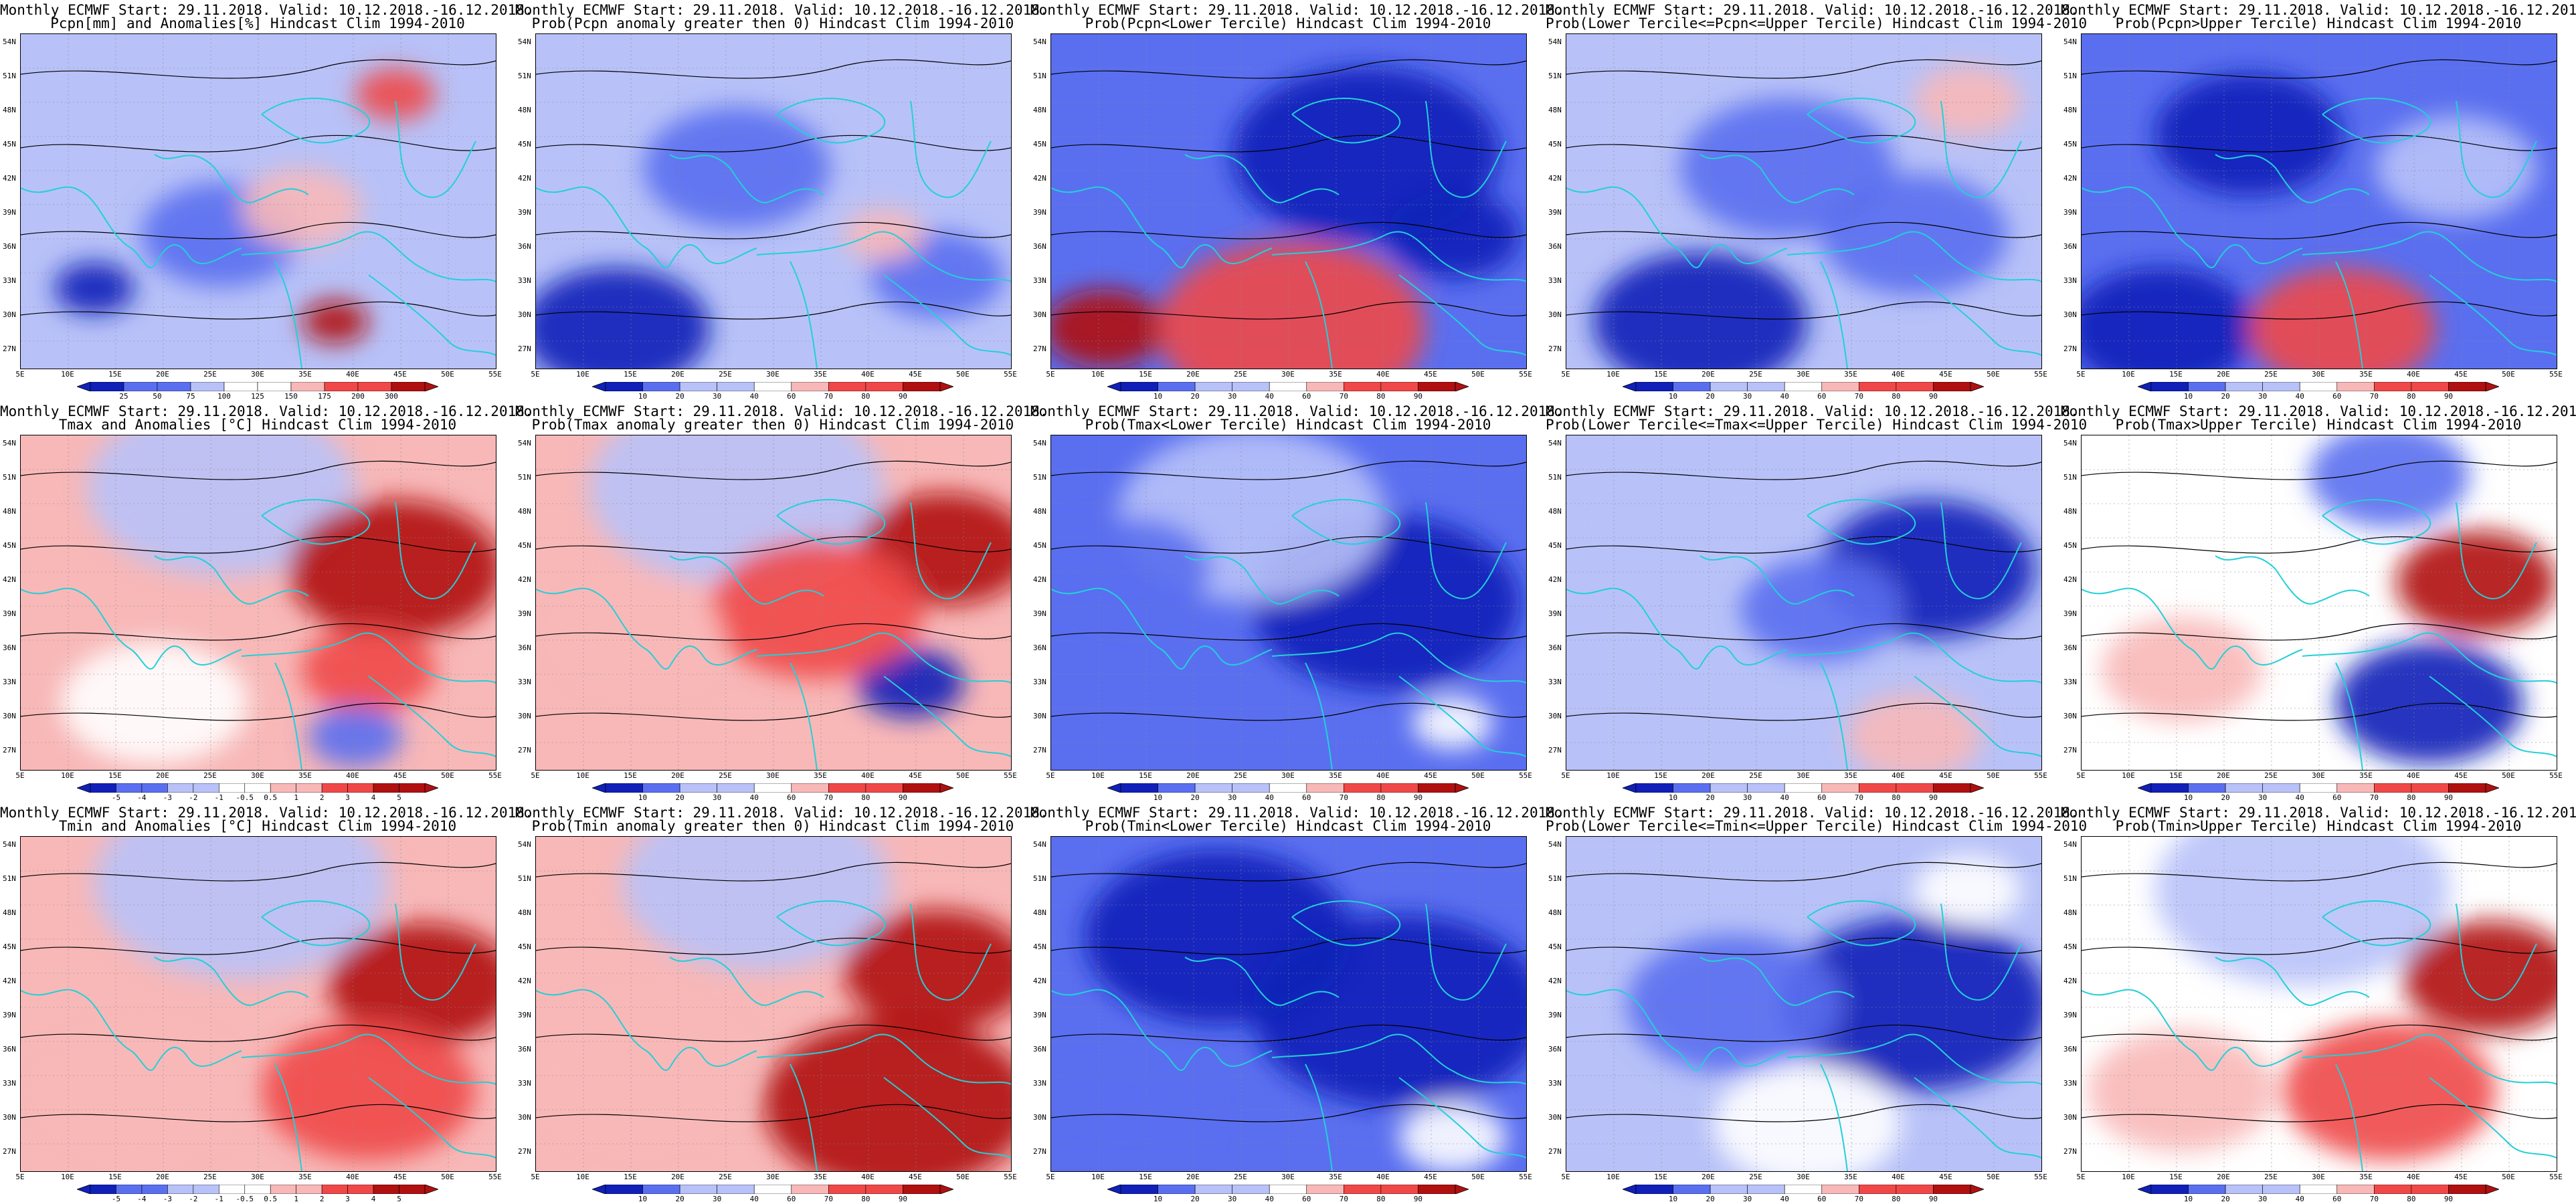 The width and height of the screenshot is (2576, 1204). What do you see at coordinates (1195, 396) in the screenshot?
I see `colorbar-label: 20` at bounding box center [1195, 396].